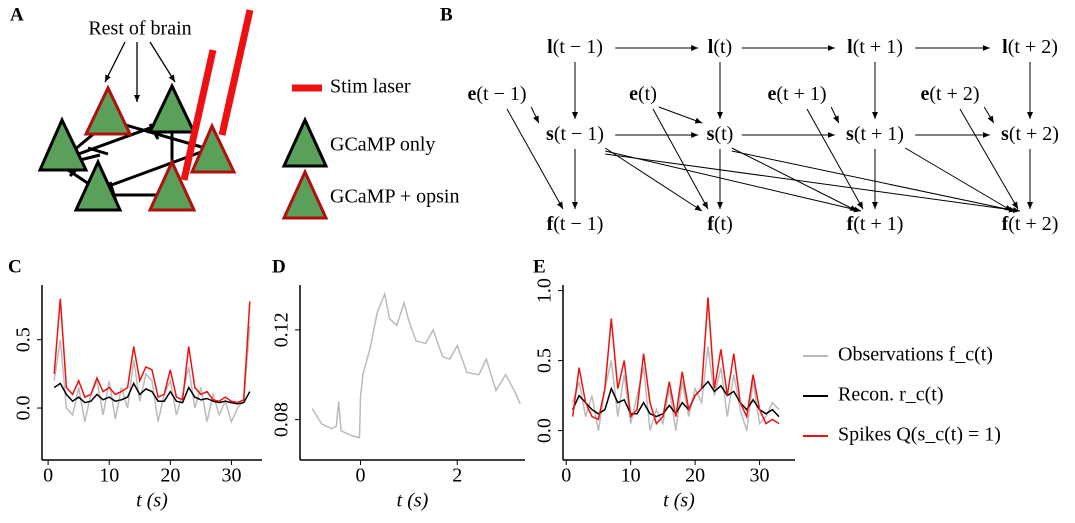  I want to click on node-label: s(t + 2), so click(1030, 134).